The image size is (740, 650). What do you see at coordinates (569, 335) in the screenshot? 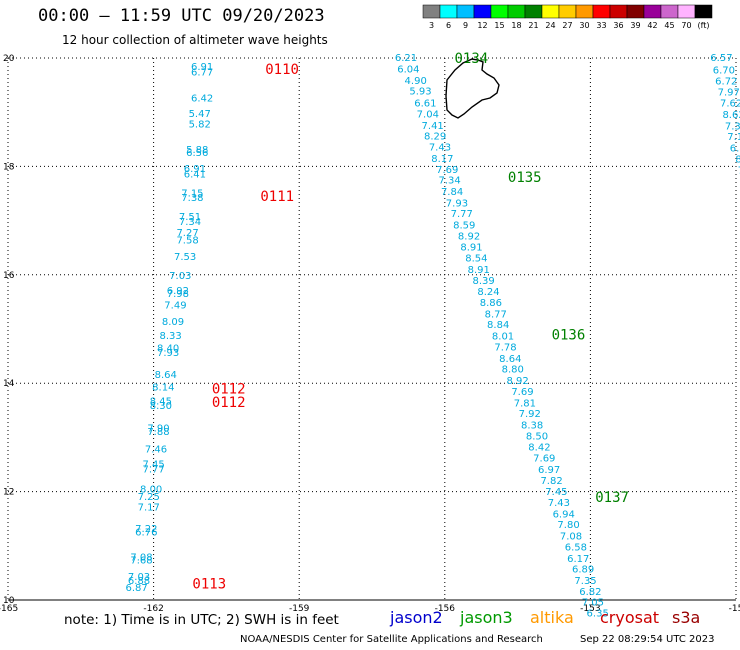
I see `pass-time-label: 0136` at bounding box center [569, 335].